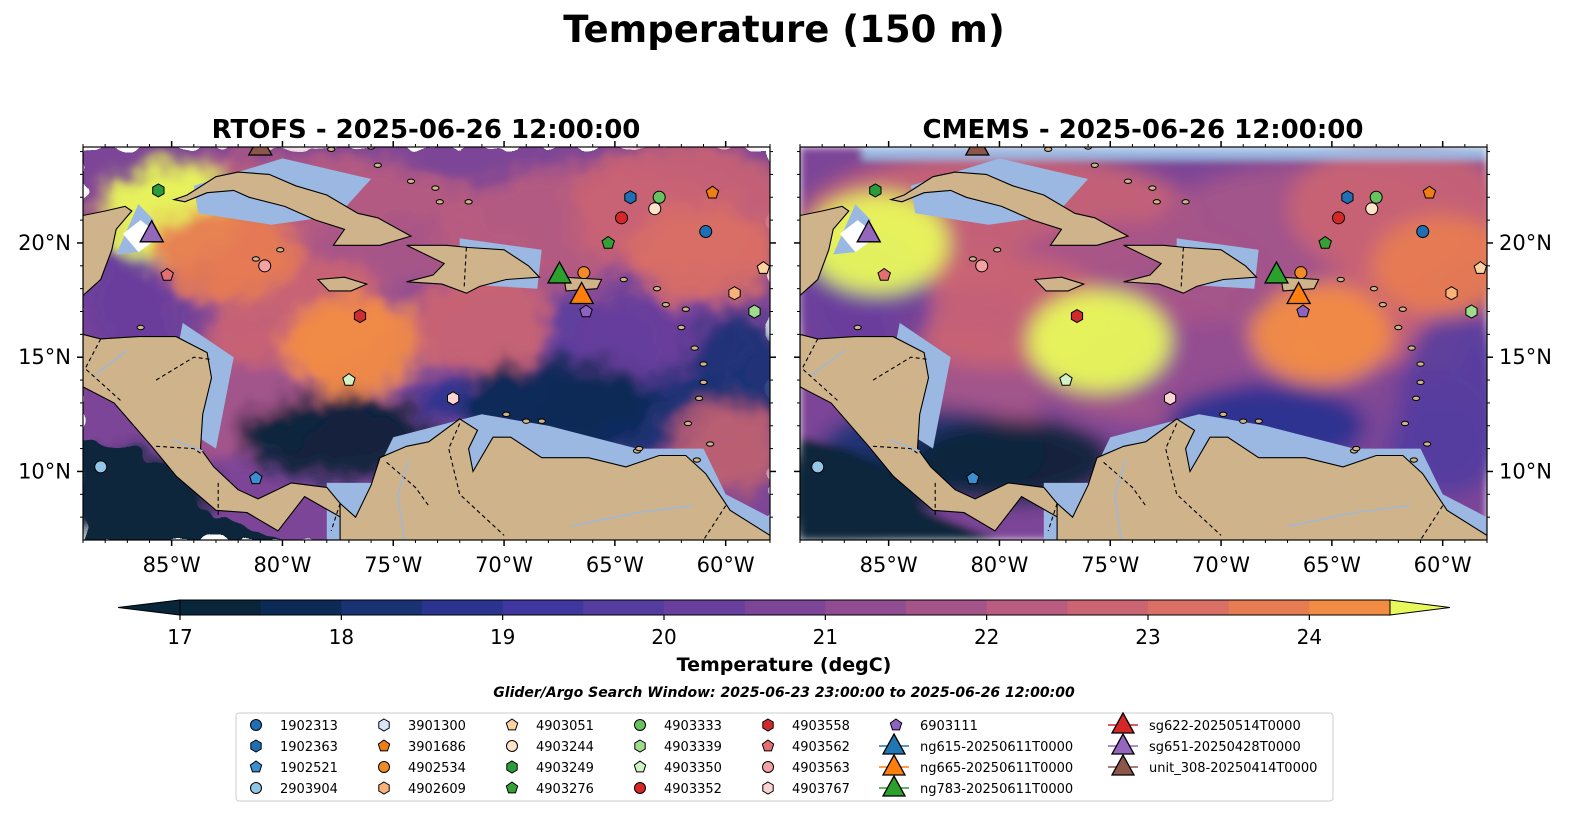  Describe the element at coordinates (821, 789) in the screenshot. I see `legend-argo-label: 4903767` at that location.